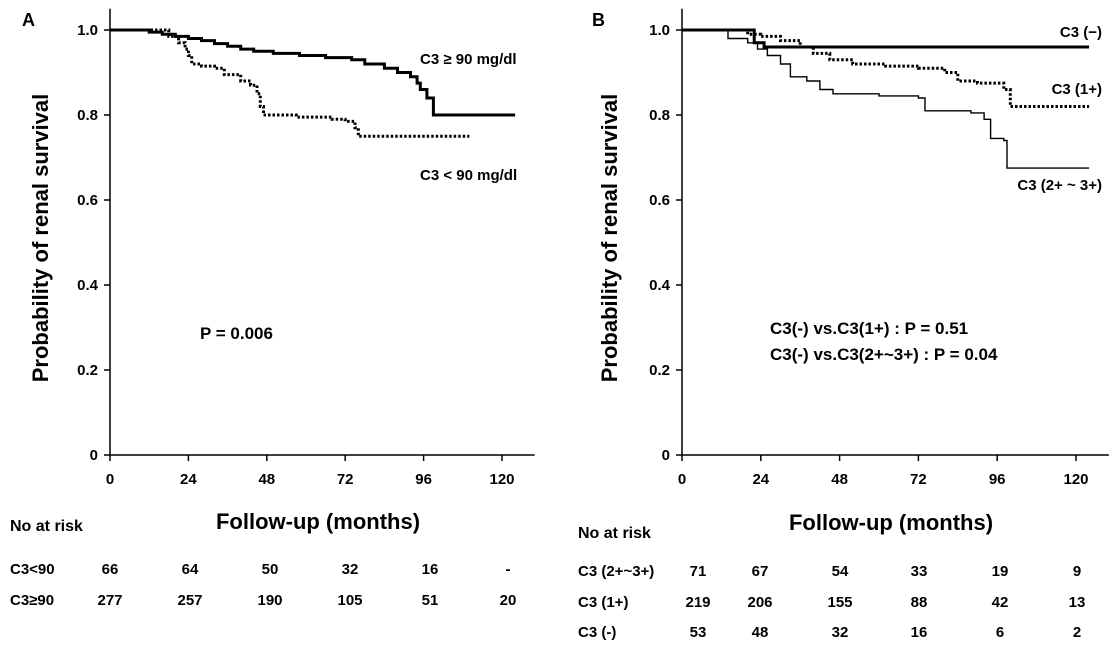 Image resolution: width=1116 pixels, height=649 pixels. Describe the element at coordinates (1077, 571) in the screenshot. I see `panel-b-risk-cell: 9` at that location.